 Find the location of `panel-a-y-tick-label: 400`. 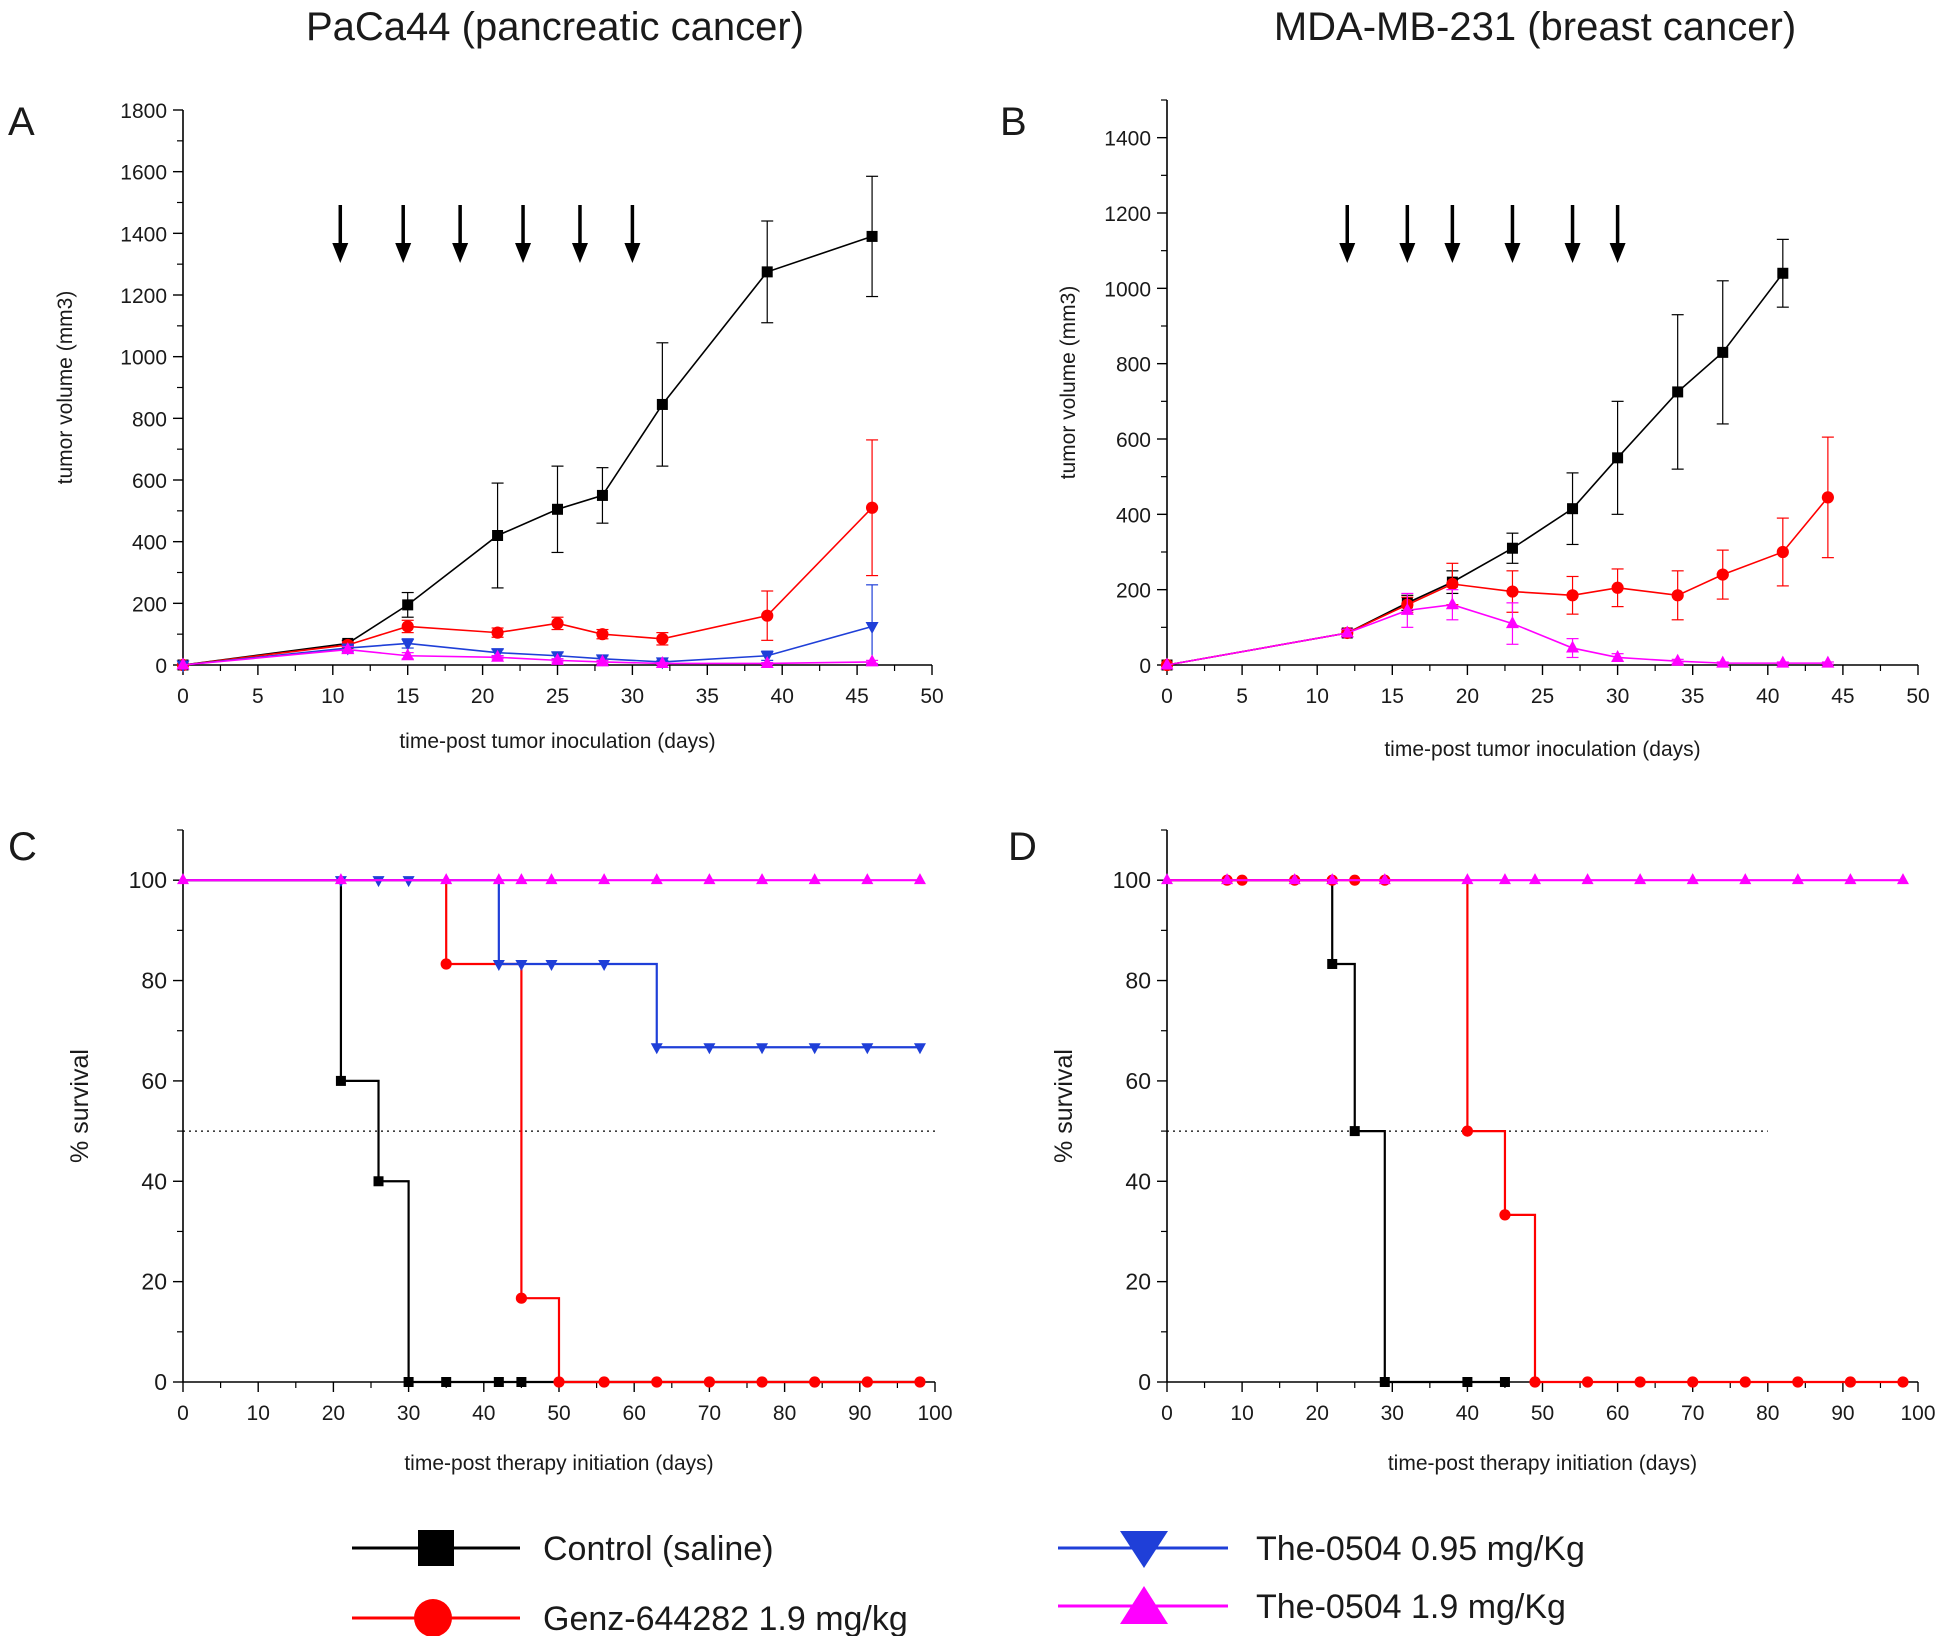

panel-a-y-tick-label: 400 is located at coordinates (149, 543).